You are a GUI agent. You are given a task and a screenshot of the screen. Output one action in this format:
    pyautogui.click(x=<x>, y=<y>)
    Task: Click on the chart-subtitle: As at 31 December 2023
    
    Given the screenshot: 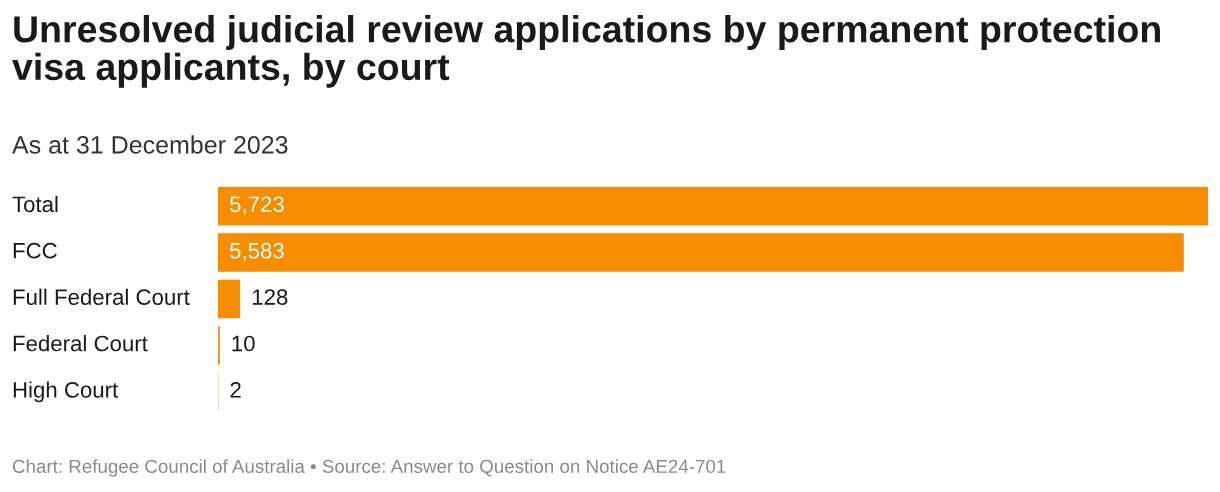 What is the action you would take?
    pyautogui.click(x=150, y=144)
    